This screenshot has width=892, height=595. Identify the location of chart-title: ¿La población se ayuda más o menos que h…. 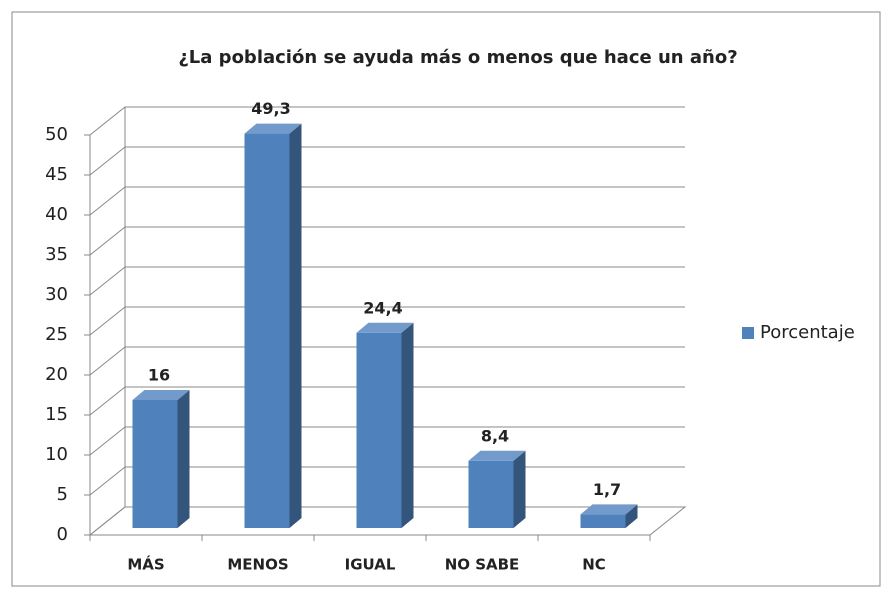
(457, 57).